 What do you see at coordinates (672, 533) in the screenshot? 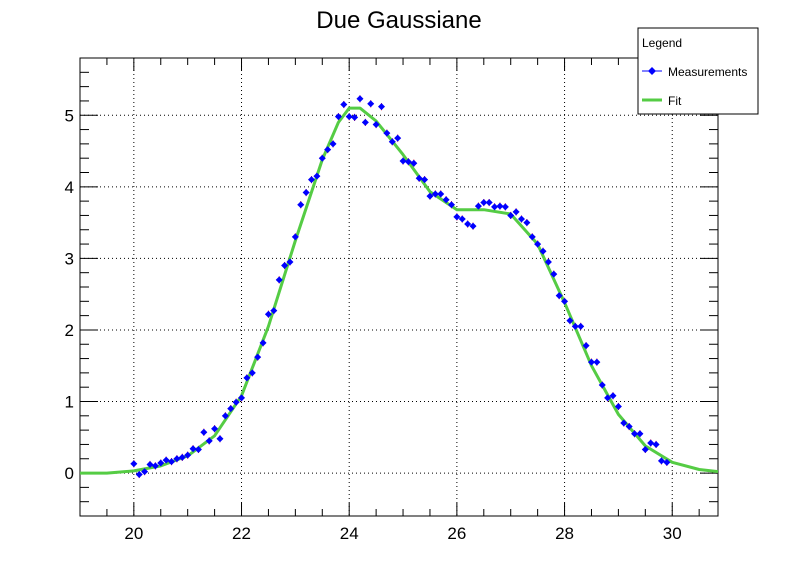
I see `x-tick-label: 30` at bounding box center [672, 533].